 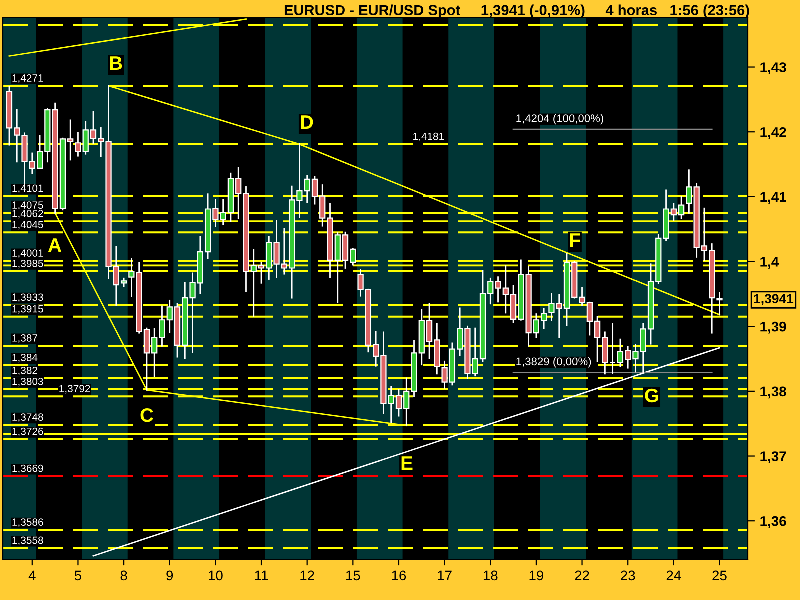 I want to click on x-tick-label: 12, so click(x=307, y=575).